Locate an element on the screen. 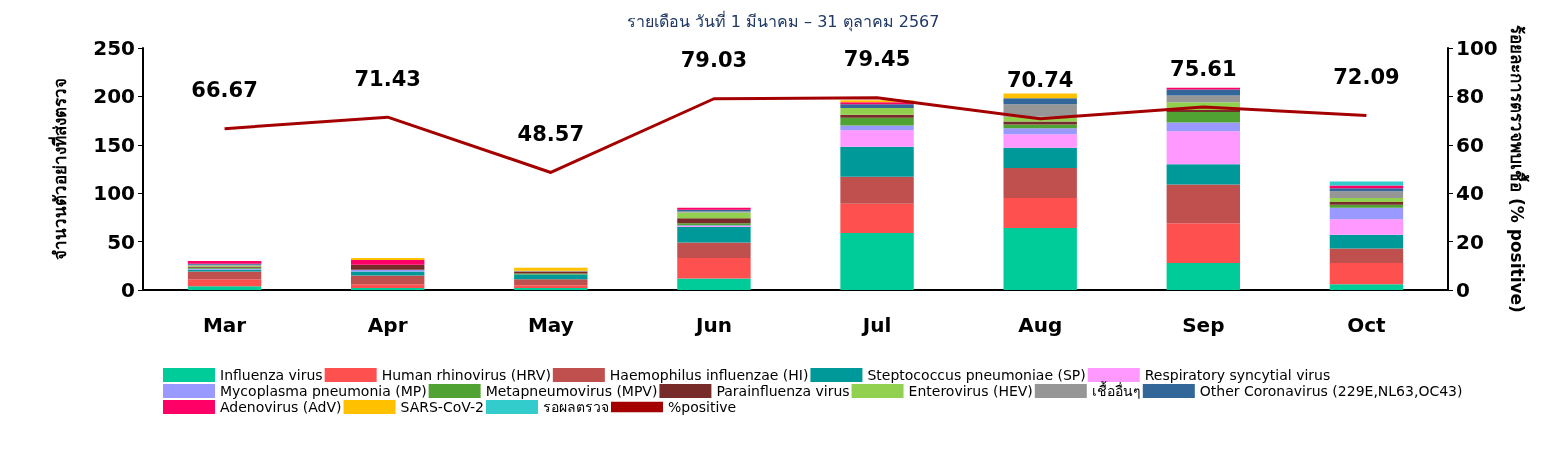 The width and height of the screenshot is (1567, 463). x-tick-label: May is located at coordinates (550, 325).